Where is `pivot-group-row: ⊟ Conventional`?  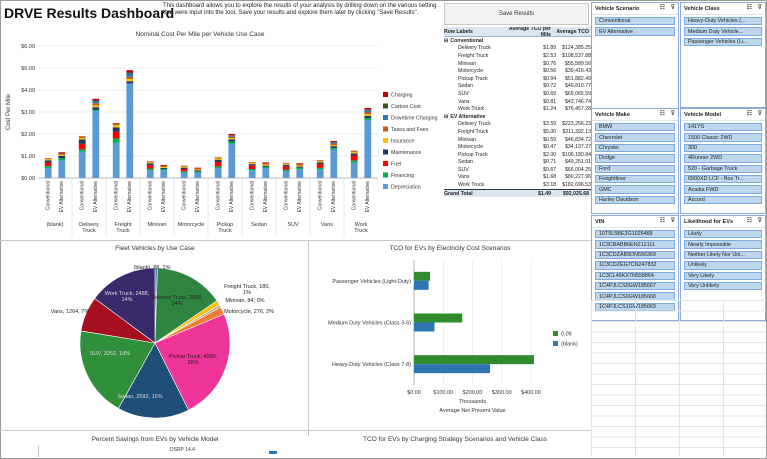
pivot-group-row: ⊟ Conventional is located at coordinates (517, 41).